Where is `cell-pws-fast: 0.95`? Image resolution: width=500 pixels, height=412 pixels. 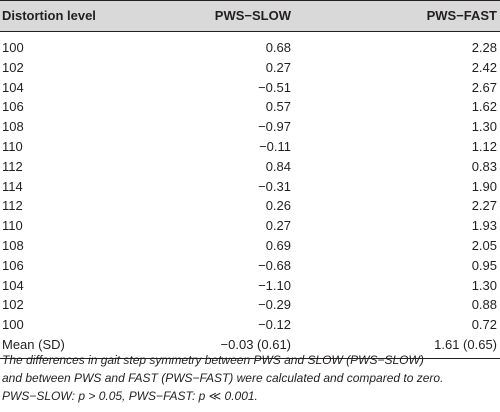
cell-pws-fast: 0.95 is located at coordinates (484, 265).